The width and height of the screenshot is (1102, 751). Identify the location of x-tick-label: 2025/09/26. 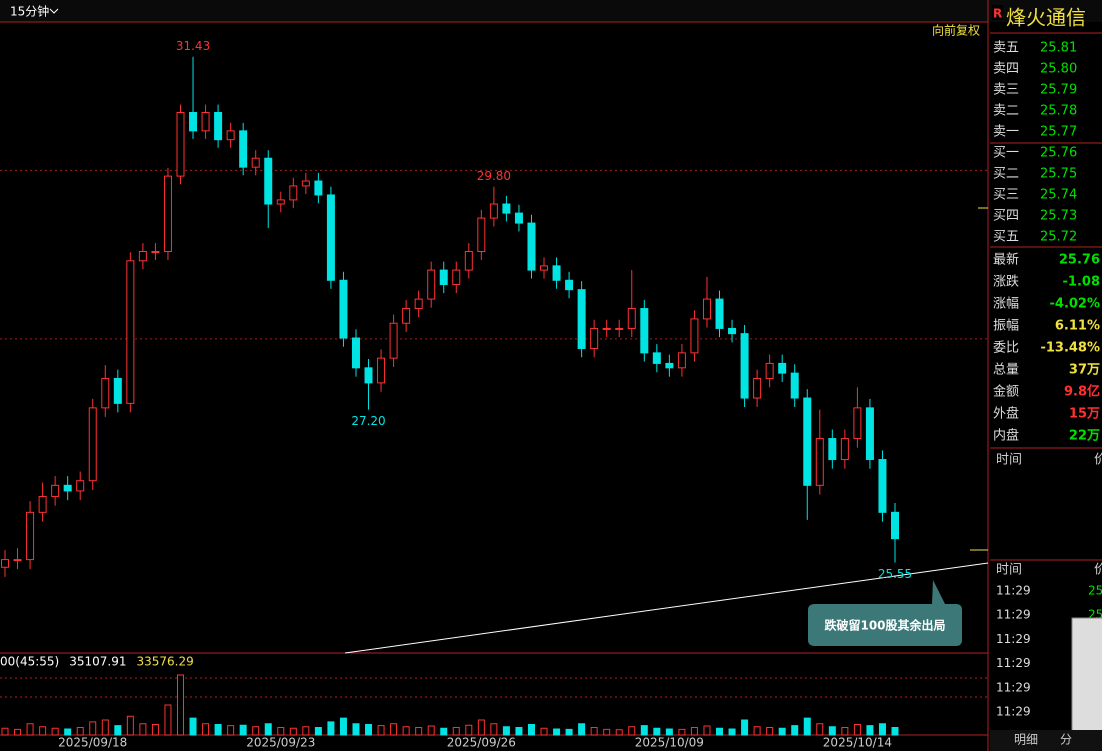
(481, 743).